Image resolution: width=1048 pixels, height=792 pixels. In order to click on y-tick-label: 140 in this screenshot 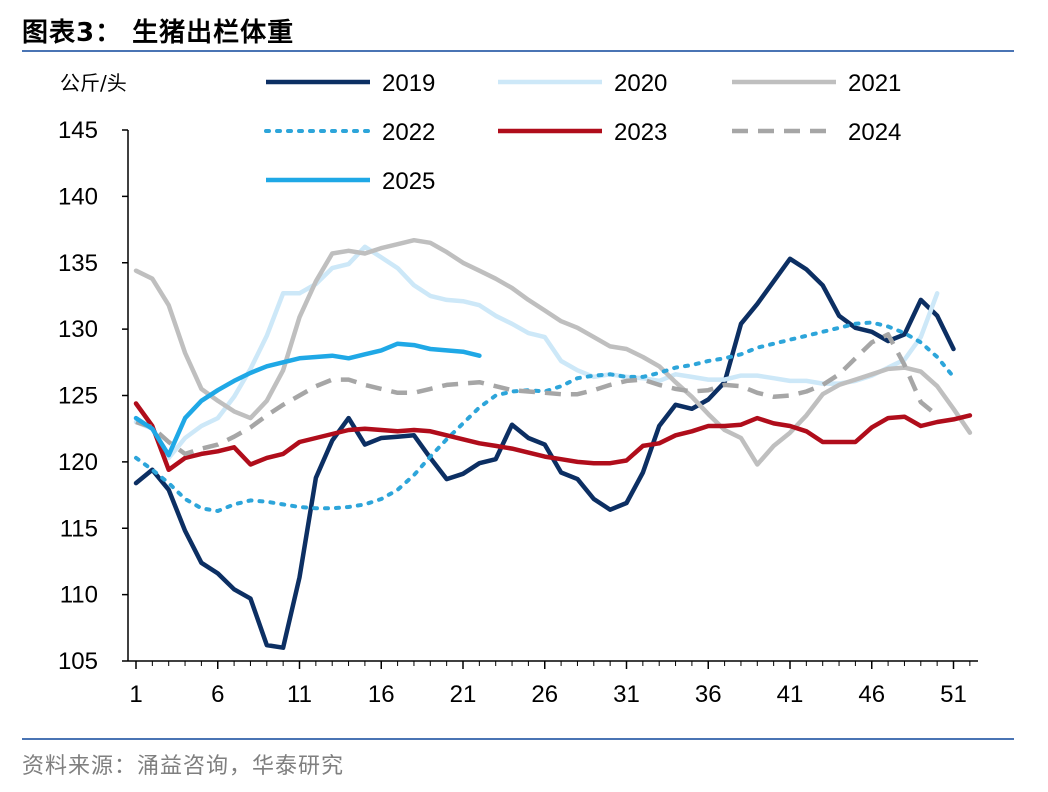, I will do `click(78, 196)`.